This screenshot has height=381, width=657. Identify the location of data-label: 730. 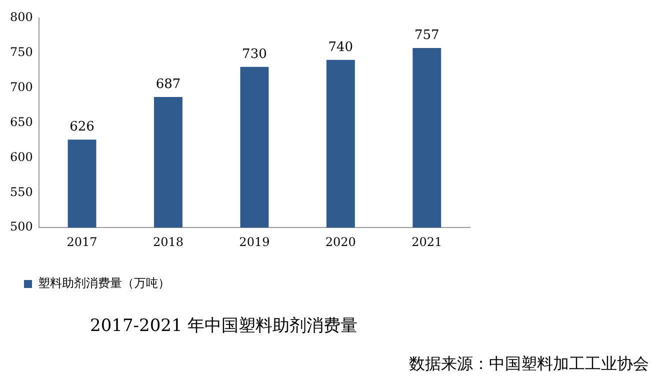
(254, 54).